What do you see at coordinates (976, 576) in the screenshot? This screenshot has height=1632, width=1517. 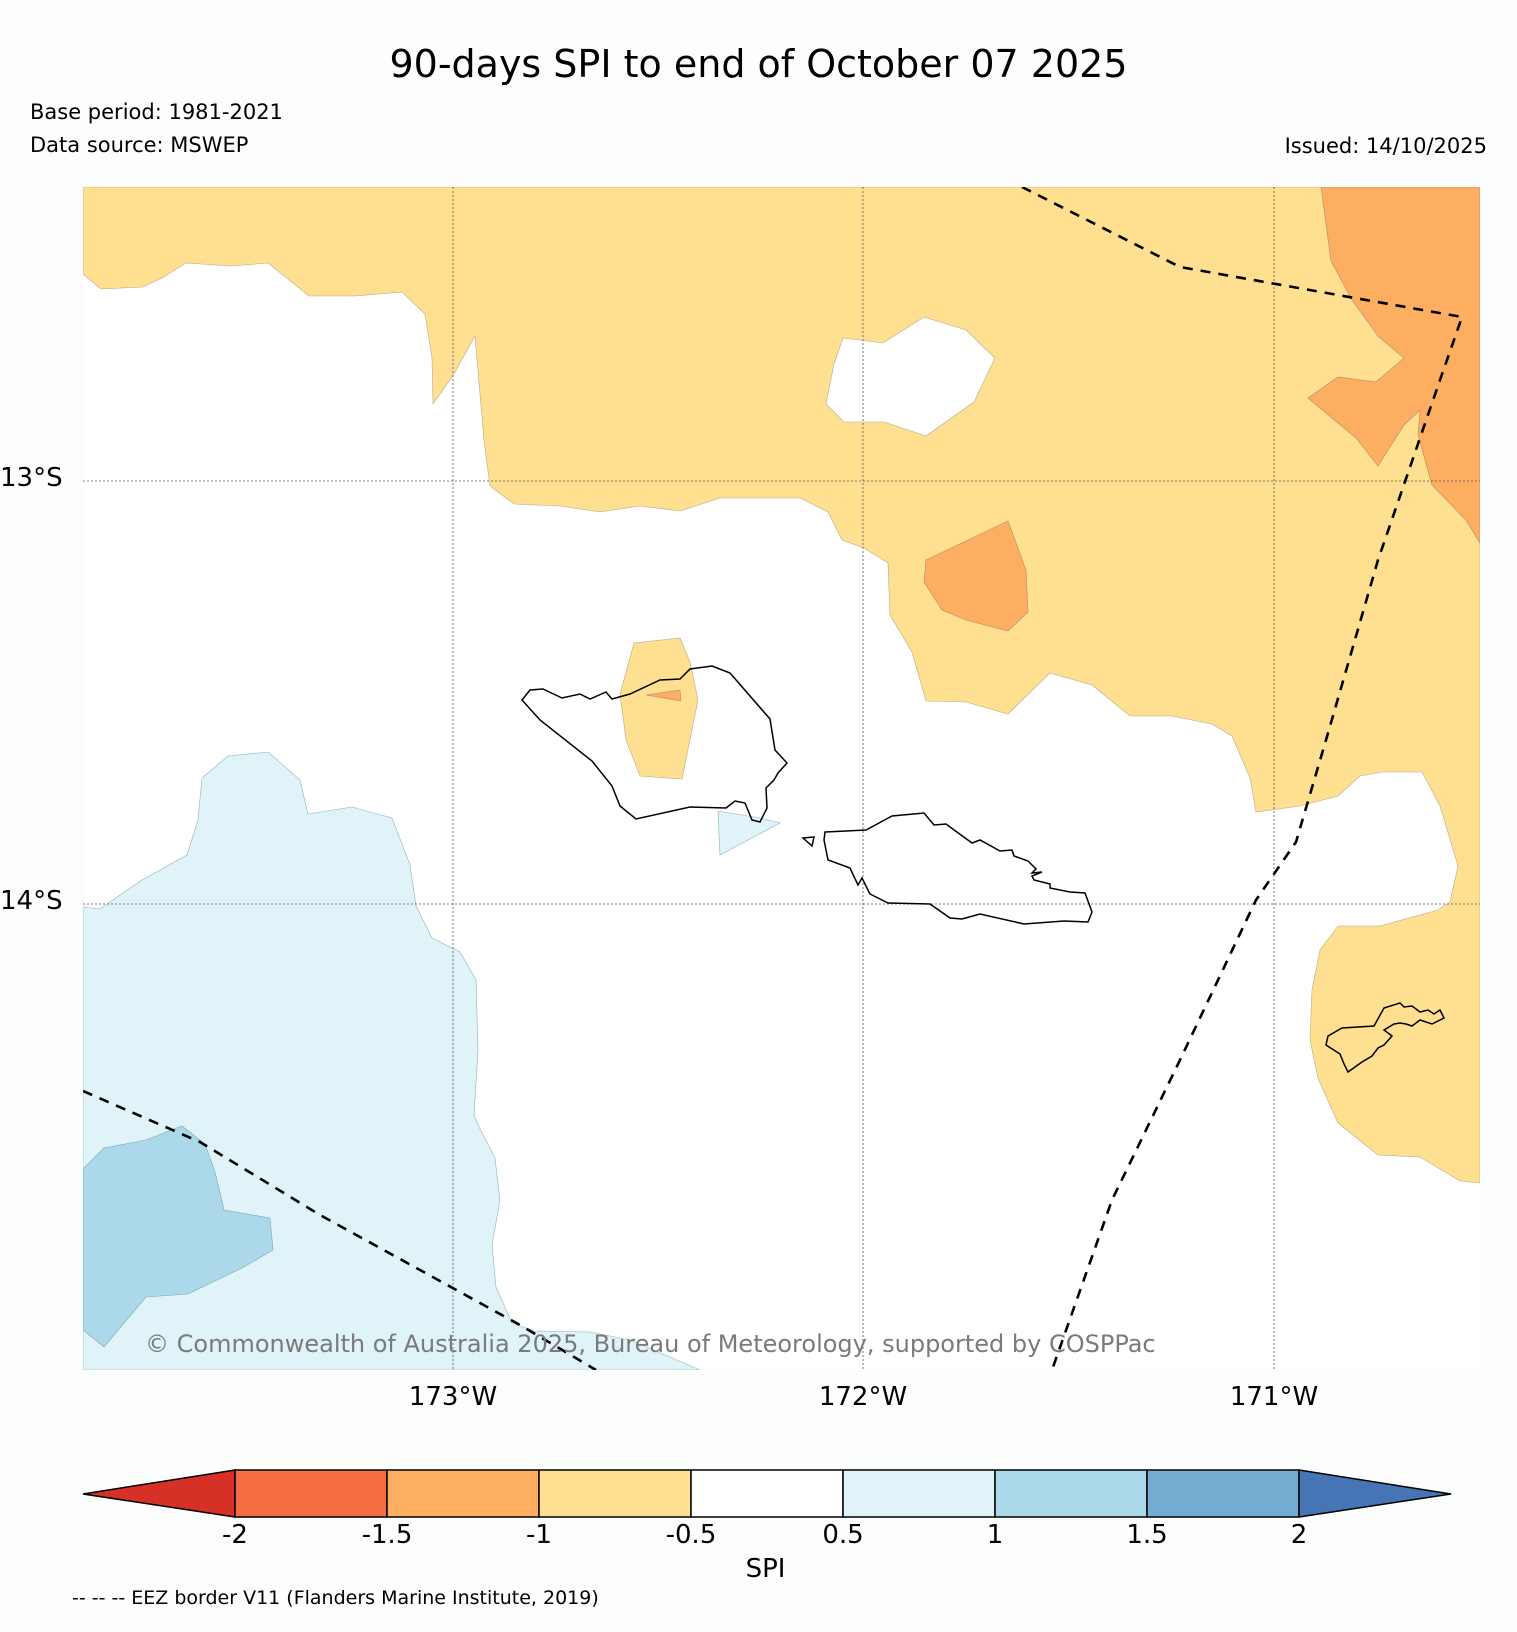 I see `spi-region-orange-central` at bounding box center [976, 576].